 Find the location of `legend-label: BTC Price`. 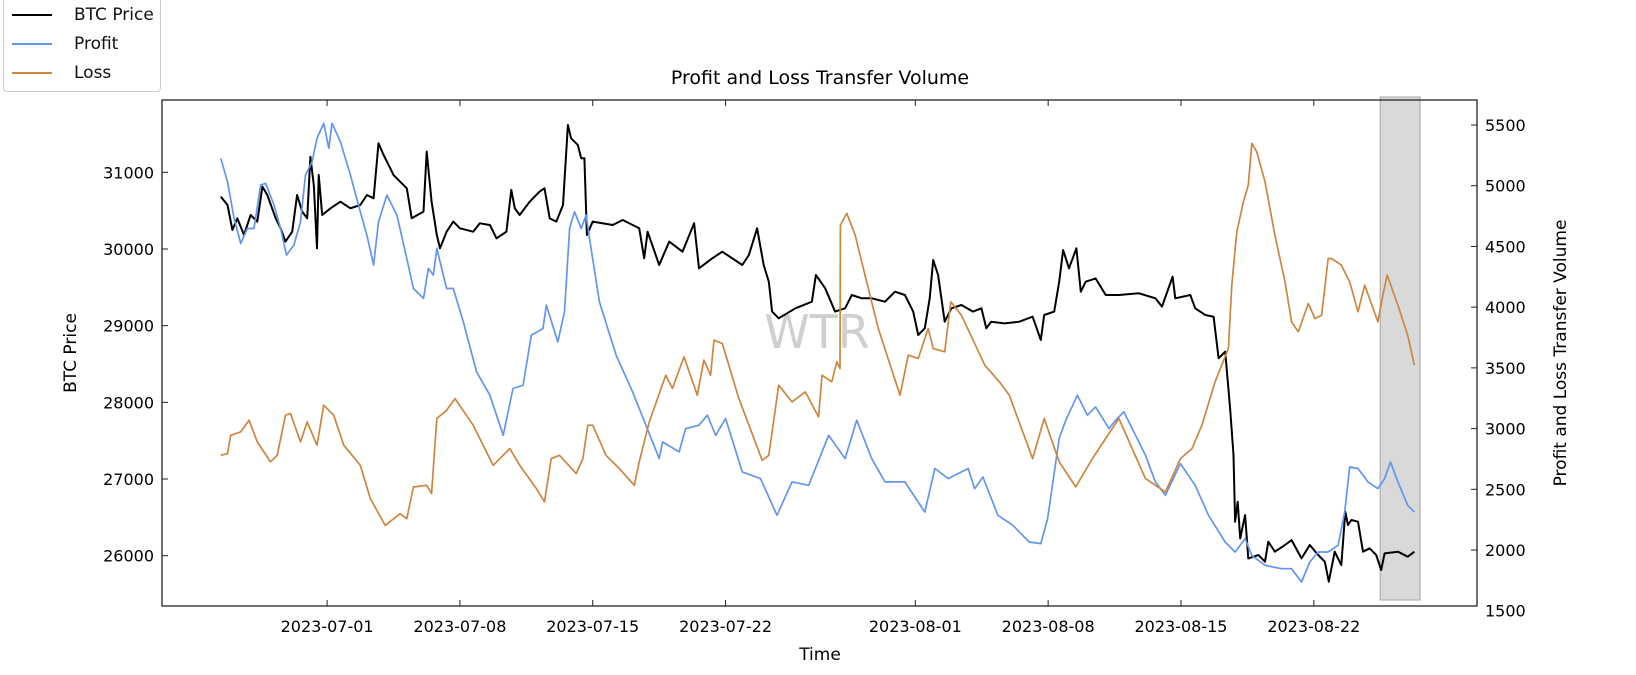

legend-label: BTC Price is located at coordinates (114, 15).